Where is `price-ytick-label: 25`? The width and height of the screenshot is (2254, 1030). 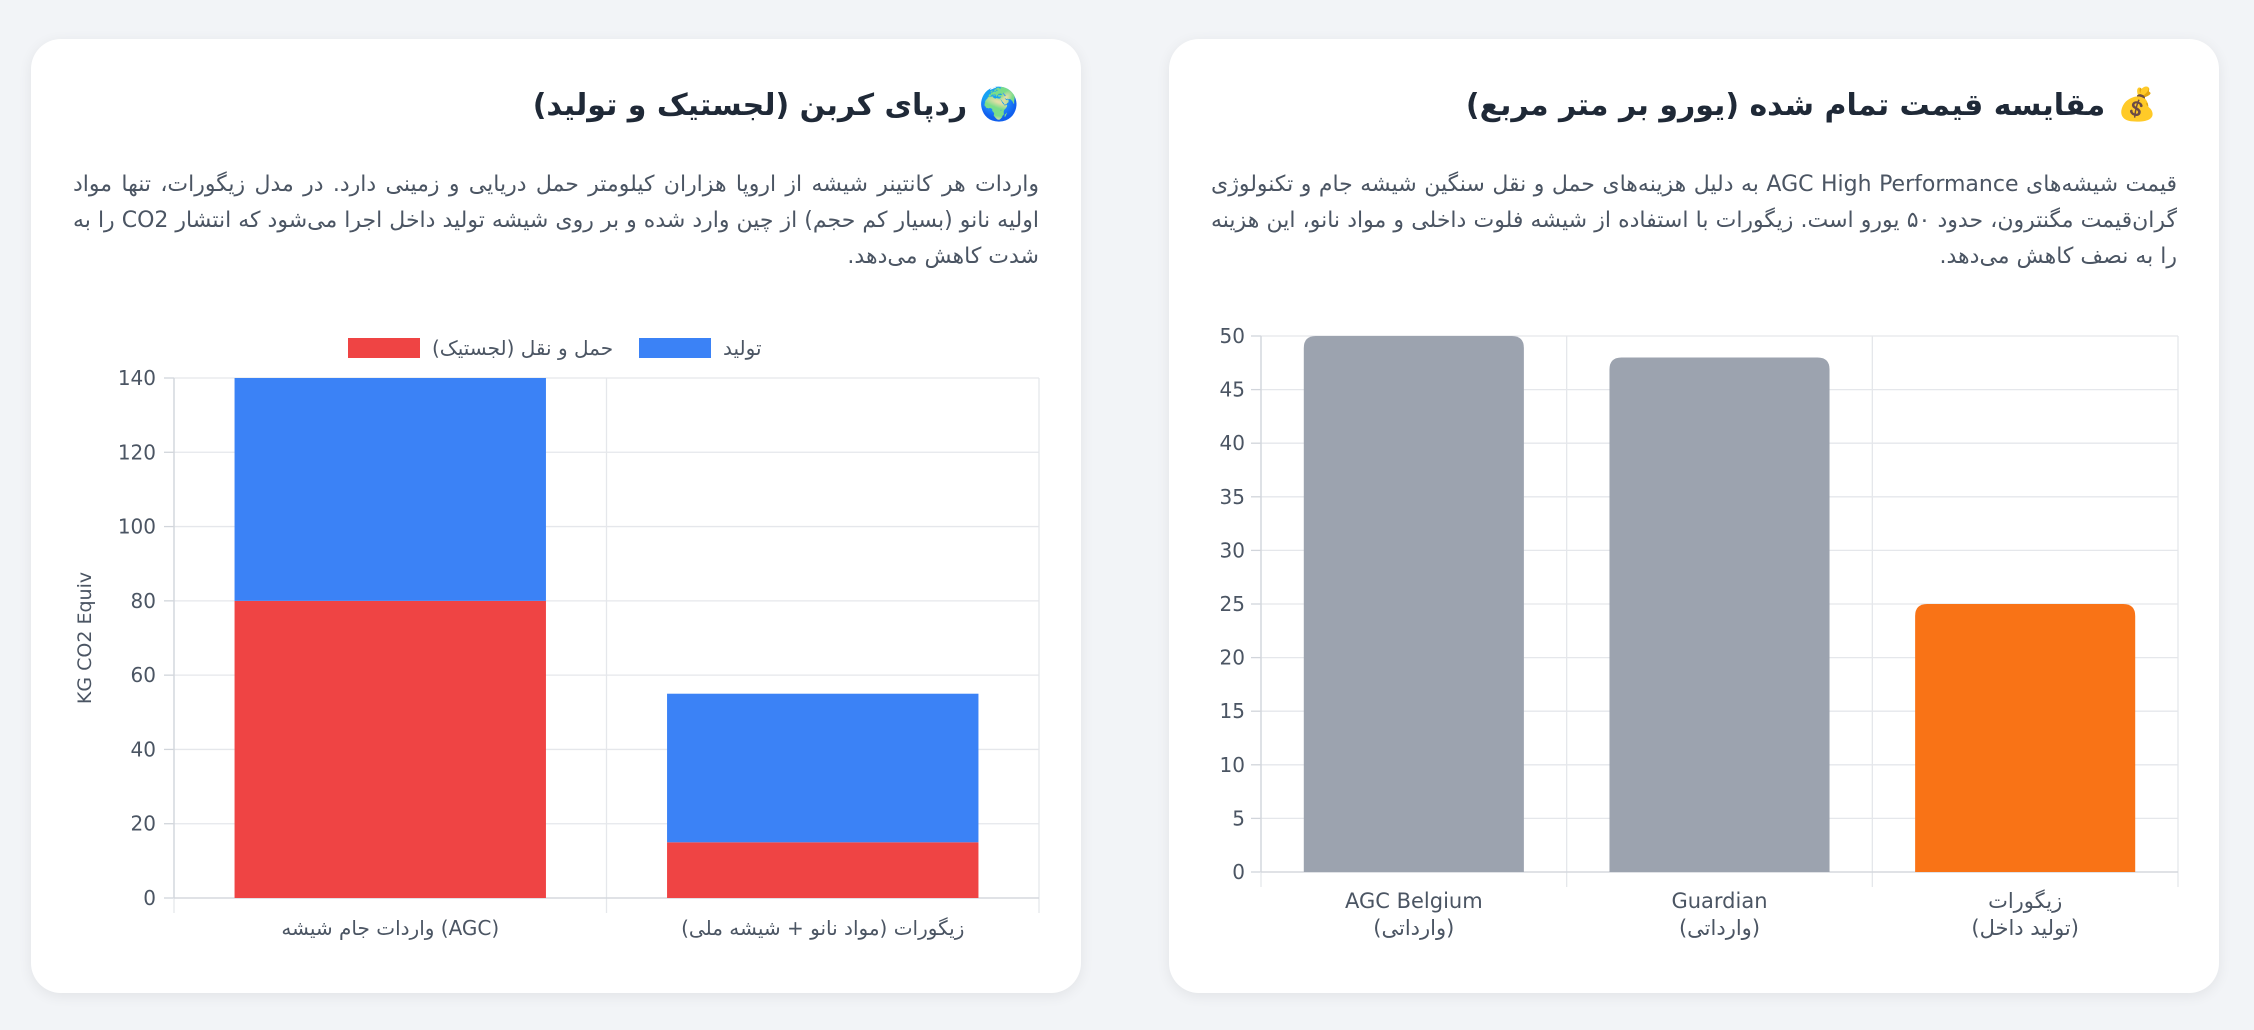
price-ytick-label: 25 is located at coordinates (1232, 604).